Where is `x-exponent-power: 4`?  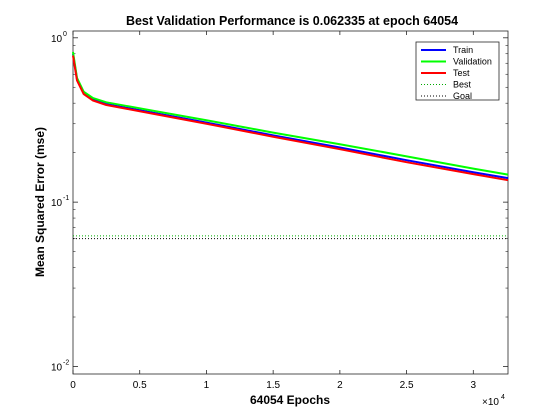
x-exponent-power: 4 is located at coordinates (503, 397).